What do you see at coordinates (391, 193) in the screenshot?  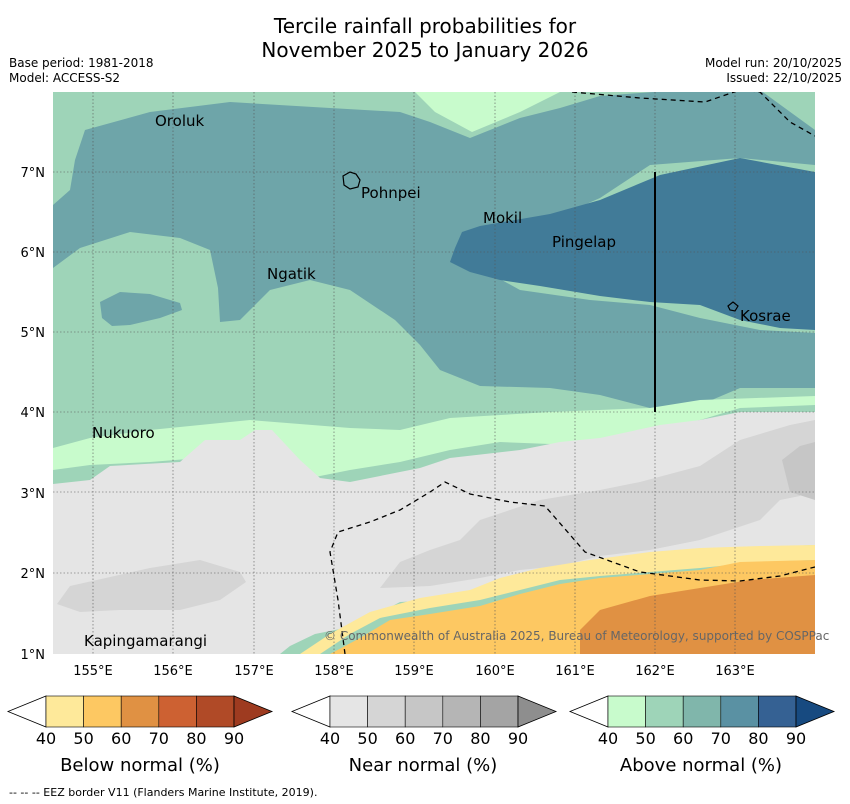 I see `place-pohnpei: Pohnpei` at bounding box center [391, 193].